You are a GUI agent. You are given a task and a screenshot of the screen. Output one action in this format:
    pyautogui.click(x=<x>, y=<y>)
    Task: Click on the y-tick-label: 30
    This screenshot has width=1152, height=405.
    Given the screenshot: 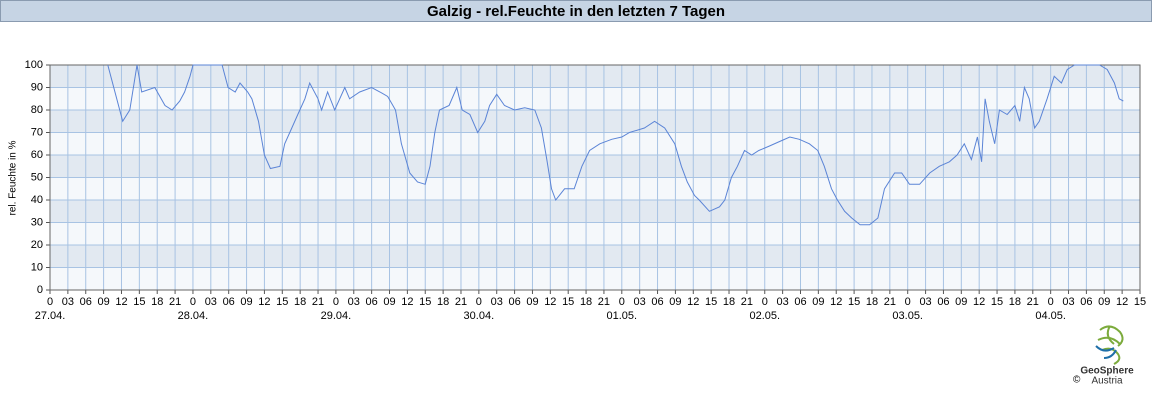 What is the action you would take?
    pyautogui.click(x=37, y=222)
    